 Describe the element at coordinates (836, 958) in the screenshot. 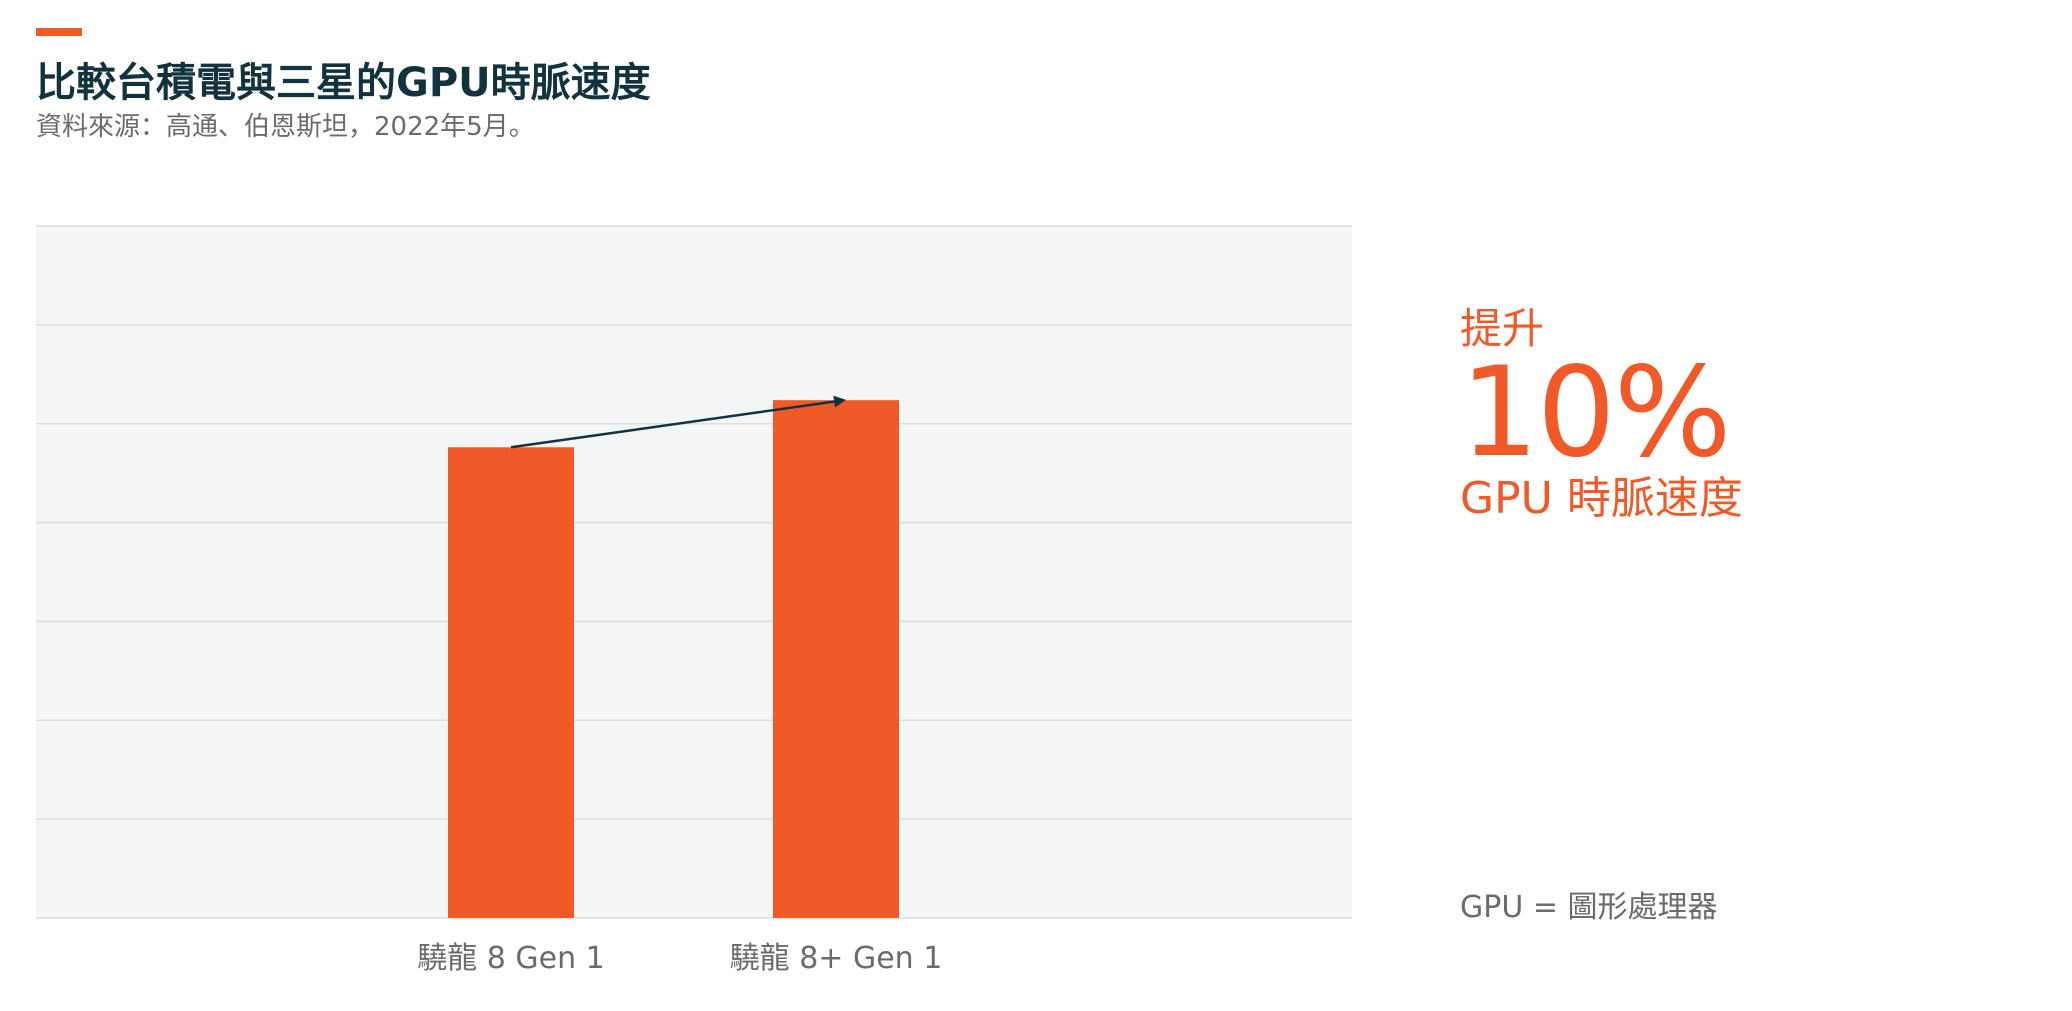

I see `x-tick-label: 驍龍 8+ Gen 1` at that location.